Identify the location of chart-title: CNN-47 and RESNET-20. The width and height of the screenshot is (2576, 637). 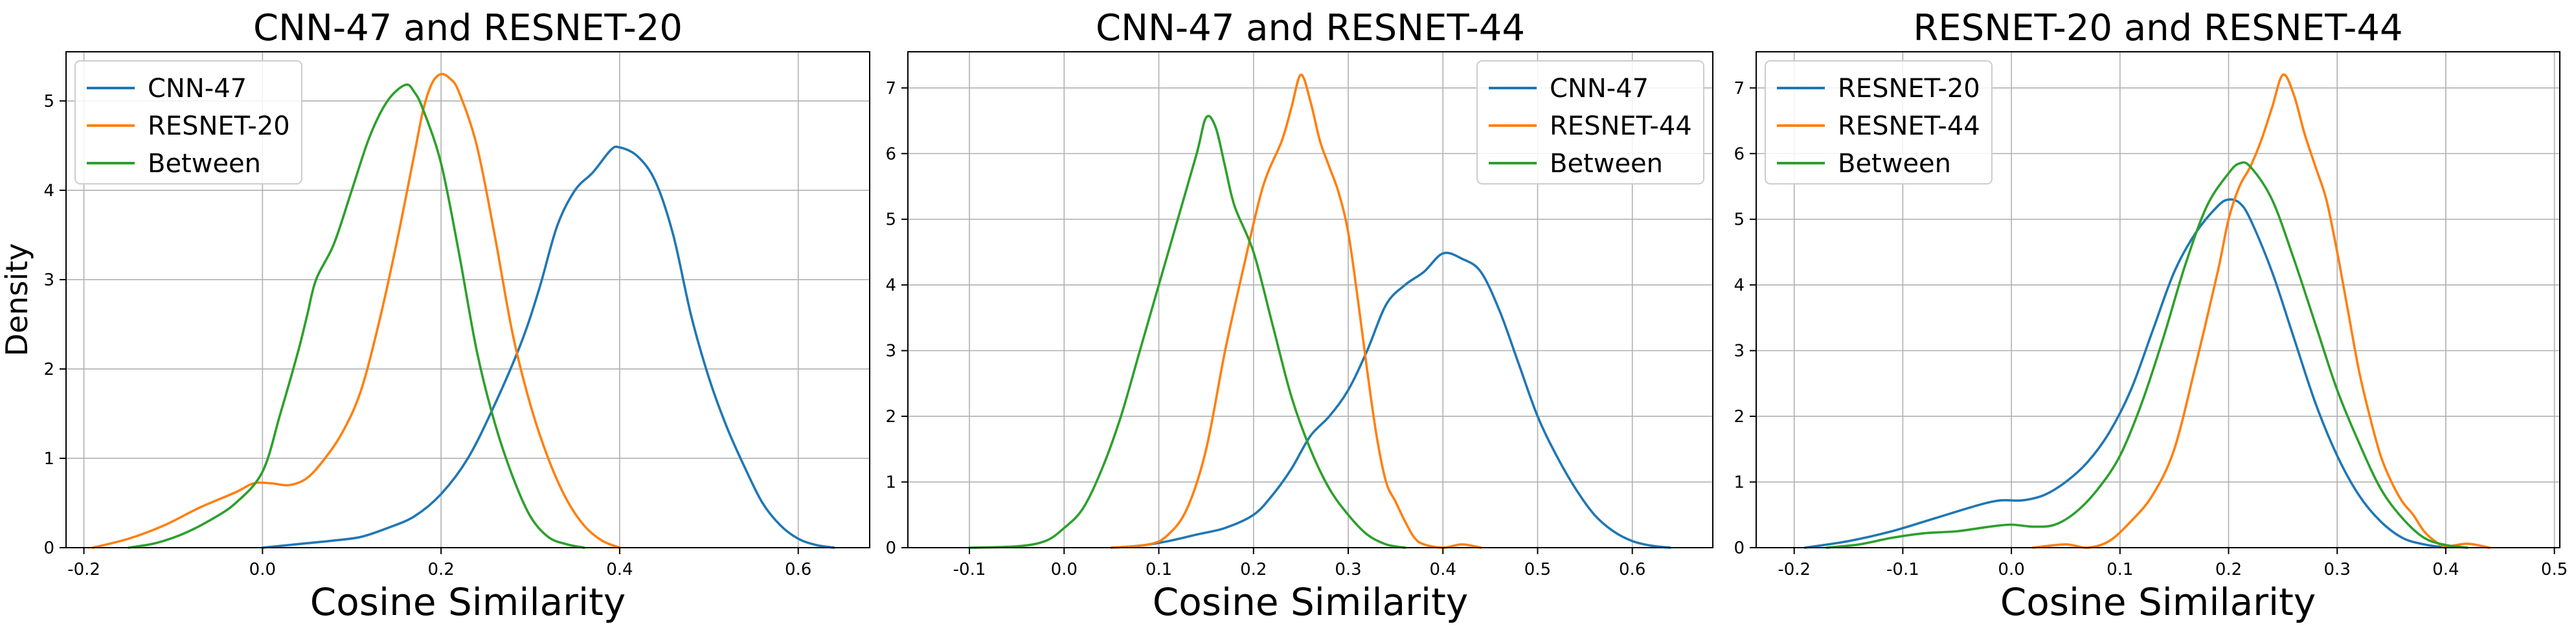
(468, 28).